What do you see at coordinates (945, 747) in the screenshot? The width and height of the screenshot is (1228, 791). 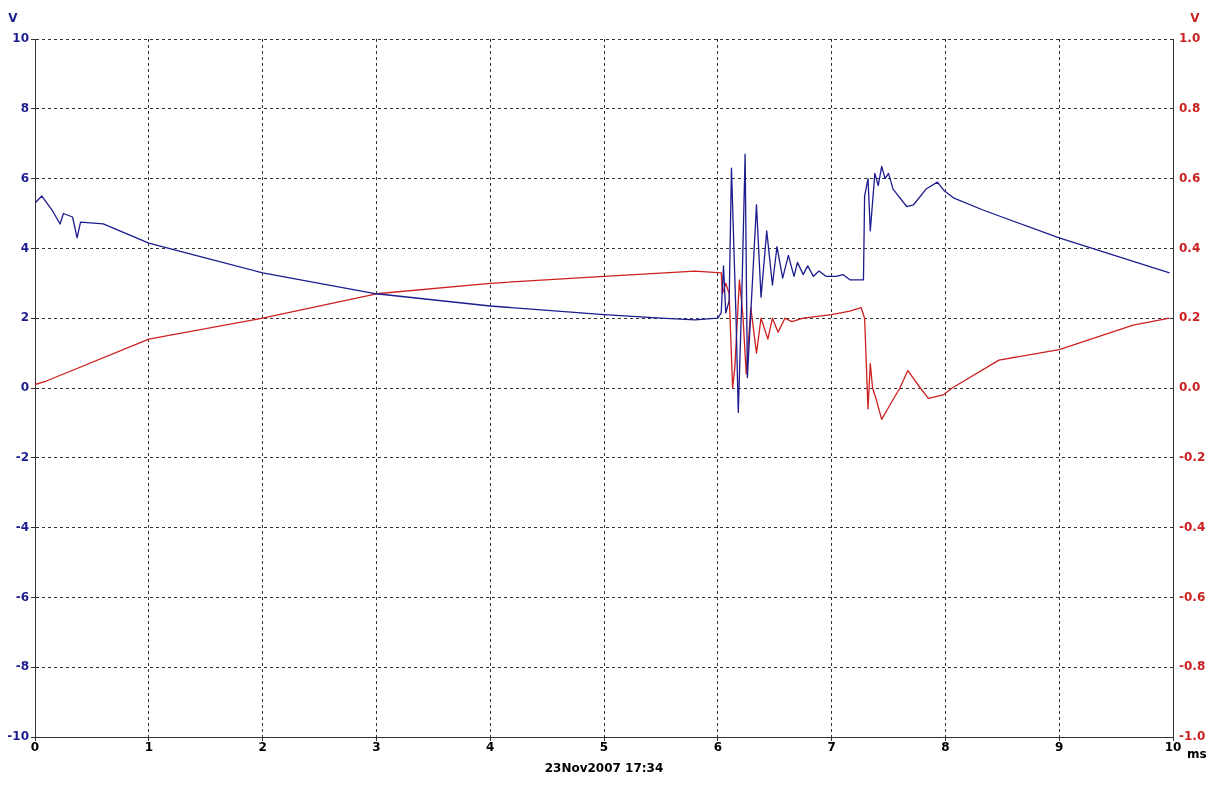 I see `x-tick-label: 8` at bounding box center [945, 747].